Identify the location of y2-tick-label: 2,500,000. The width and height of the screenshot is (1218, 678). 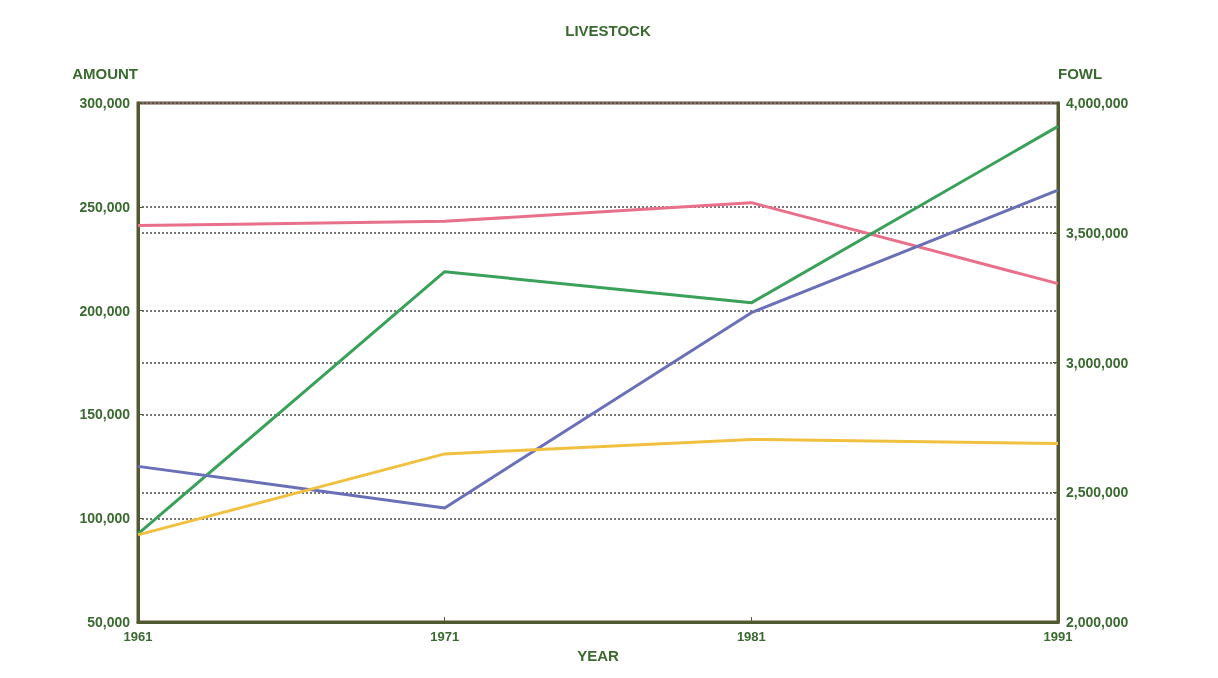
(1097, 492).